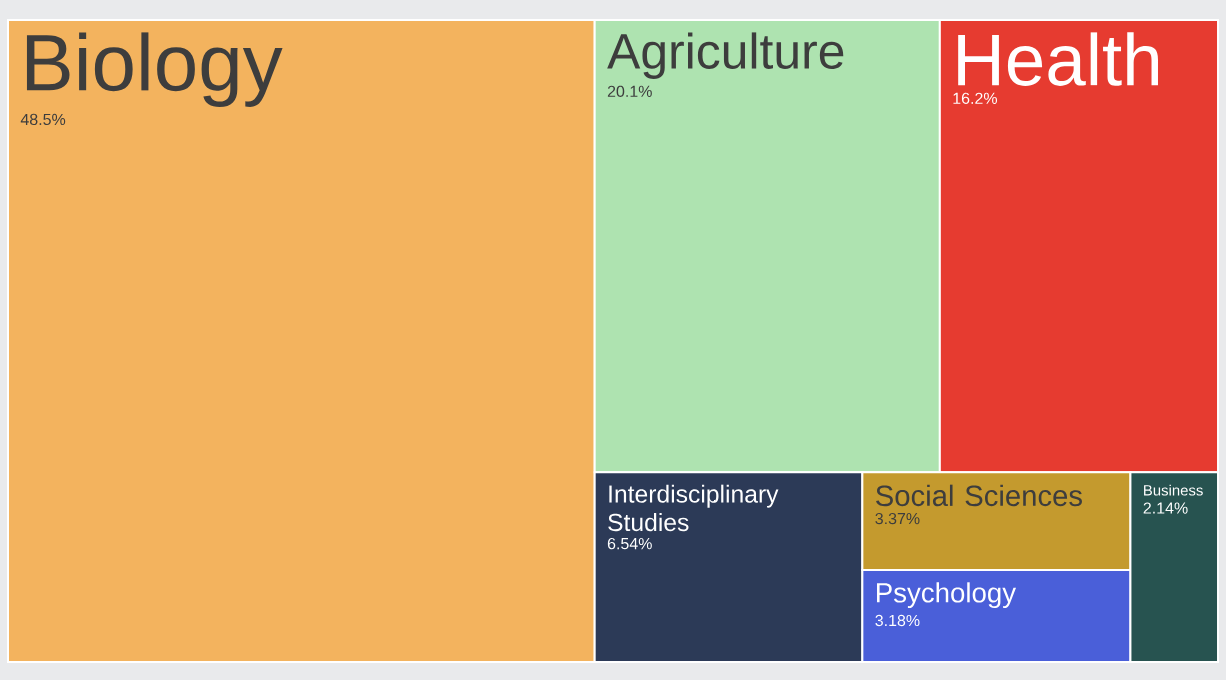 The image size is (1226, 680). I want to click on data-label: 3.18%, so click(897, 620).